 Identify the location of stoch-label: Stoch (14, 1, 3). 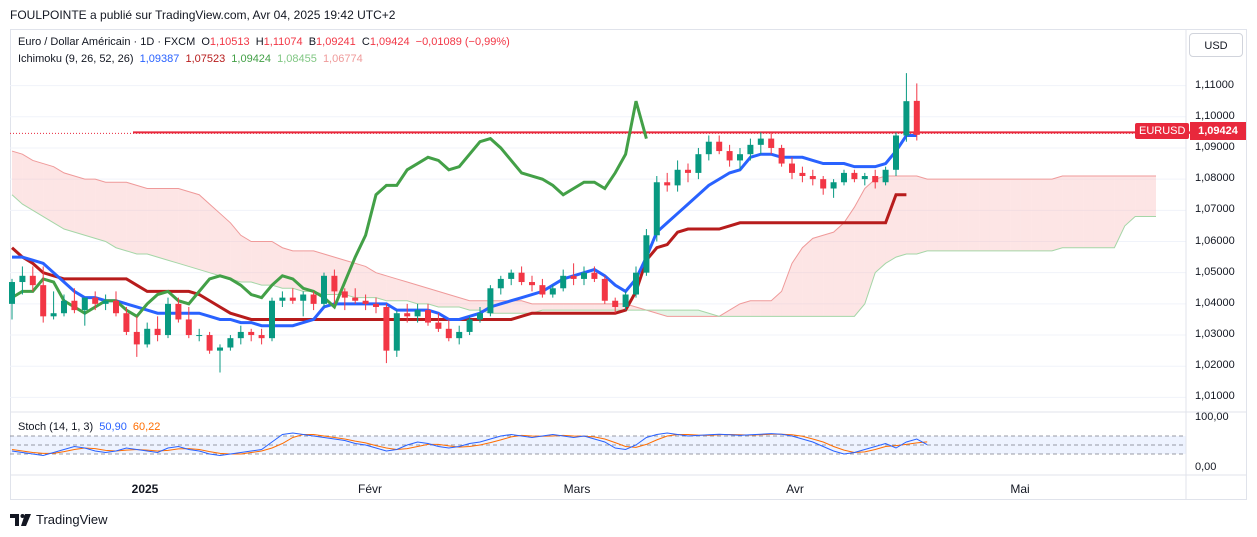
(56, 427).